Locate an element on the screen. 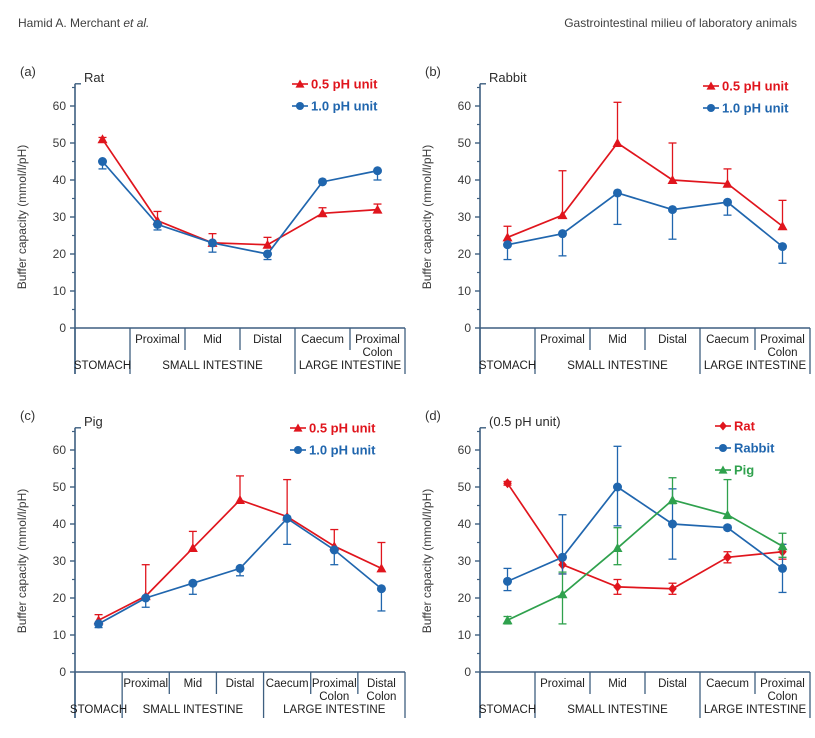 Image resolution: width=815 pixels, height=738 pixels. legend-label: Rabbit is located at coordinates (754, 448).